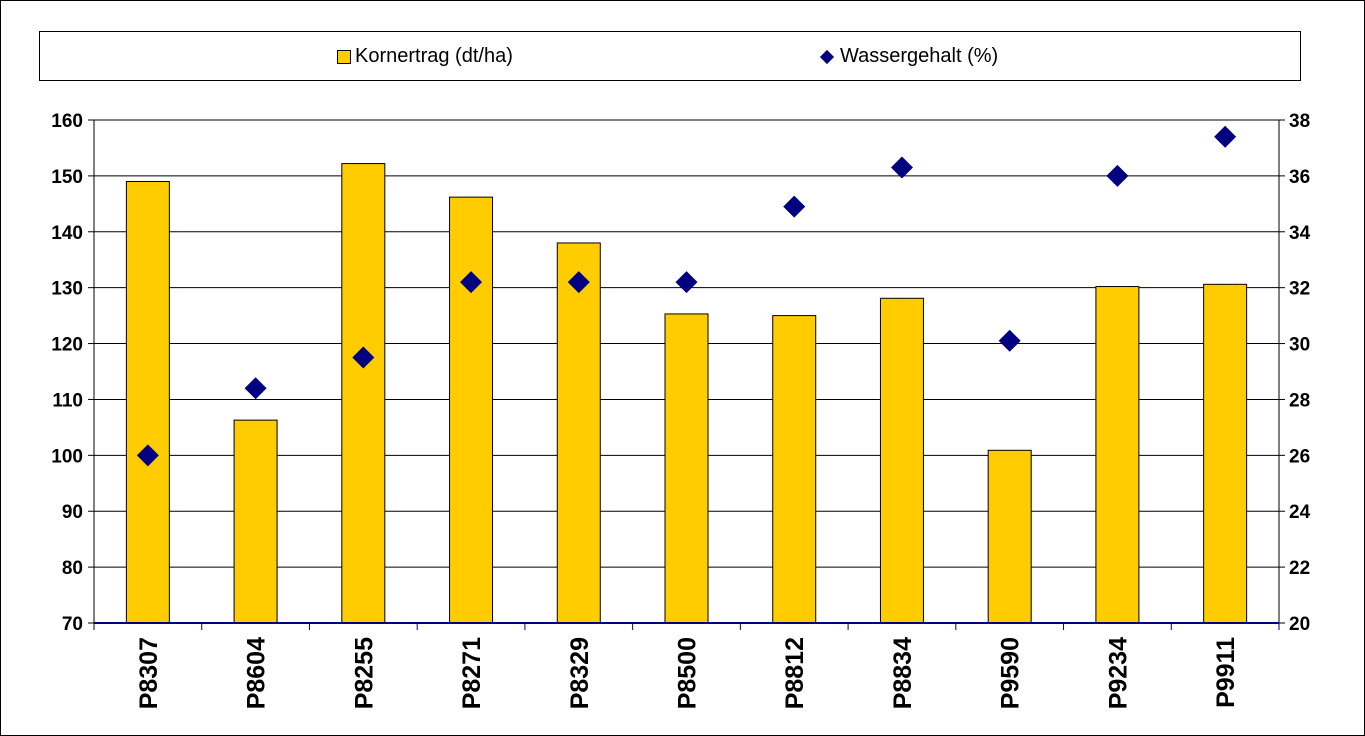  I want to click on category-label: P8271, so click(472, 673).